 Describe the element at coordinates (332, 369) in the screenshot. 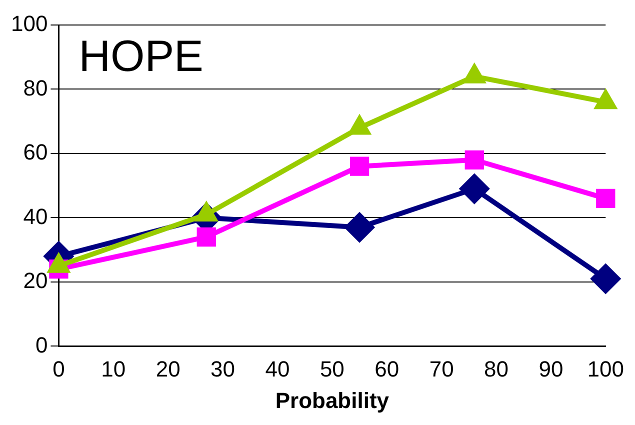

I see `x-tick-label: 50` at that location.